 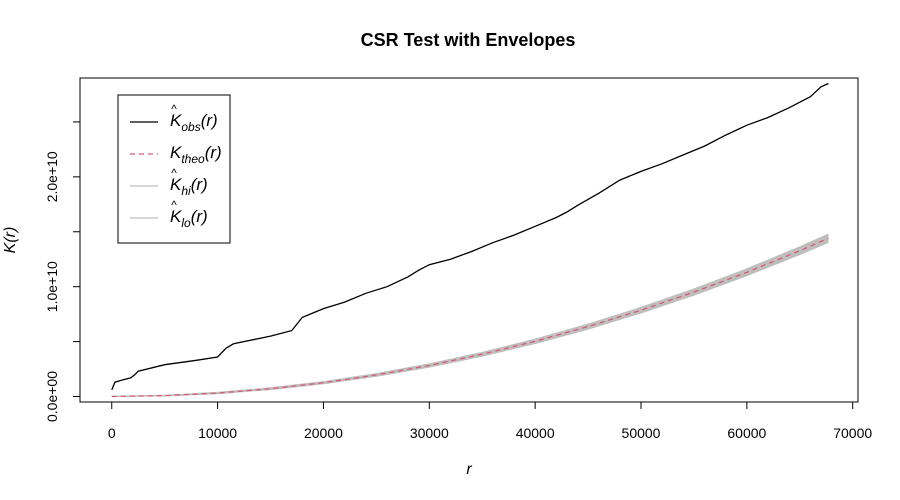 I want to click on legend-item-obs: Kobs(r)^, so click(x=174, y=118).